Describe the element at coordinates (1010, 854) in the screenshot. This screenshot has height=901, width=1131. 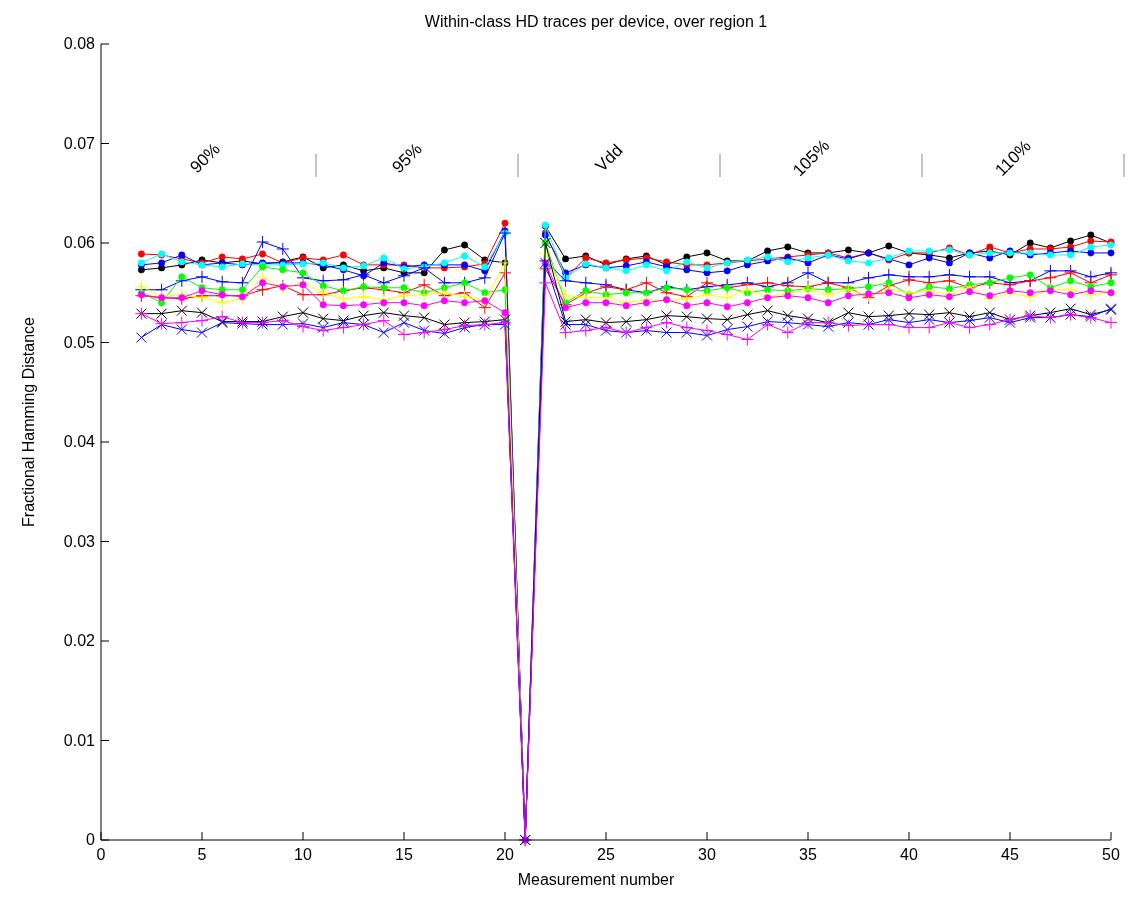
I see `x-tick-label: 45` at that location.